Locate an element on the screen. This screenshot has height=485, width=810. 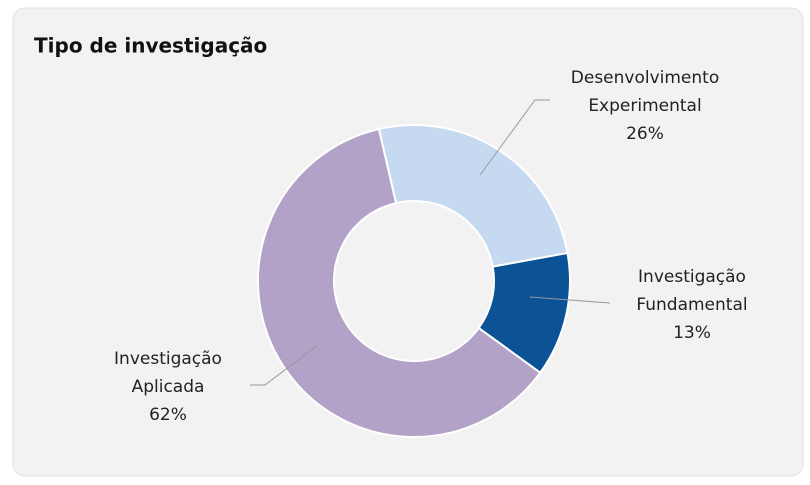
category-label: Investigação Fundamental is located at coordinates (691, 291).